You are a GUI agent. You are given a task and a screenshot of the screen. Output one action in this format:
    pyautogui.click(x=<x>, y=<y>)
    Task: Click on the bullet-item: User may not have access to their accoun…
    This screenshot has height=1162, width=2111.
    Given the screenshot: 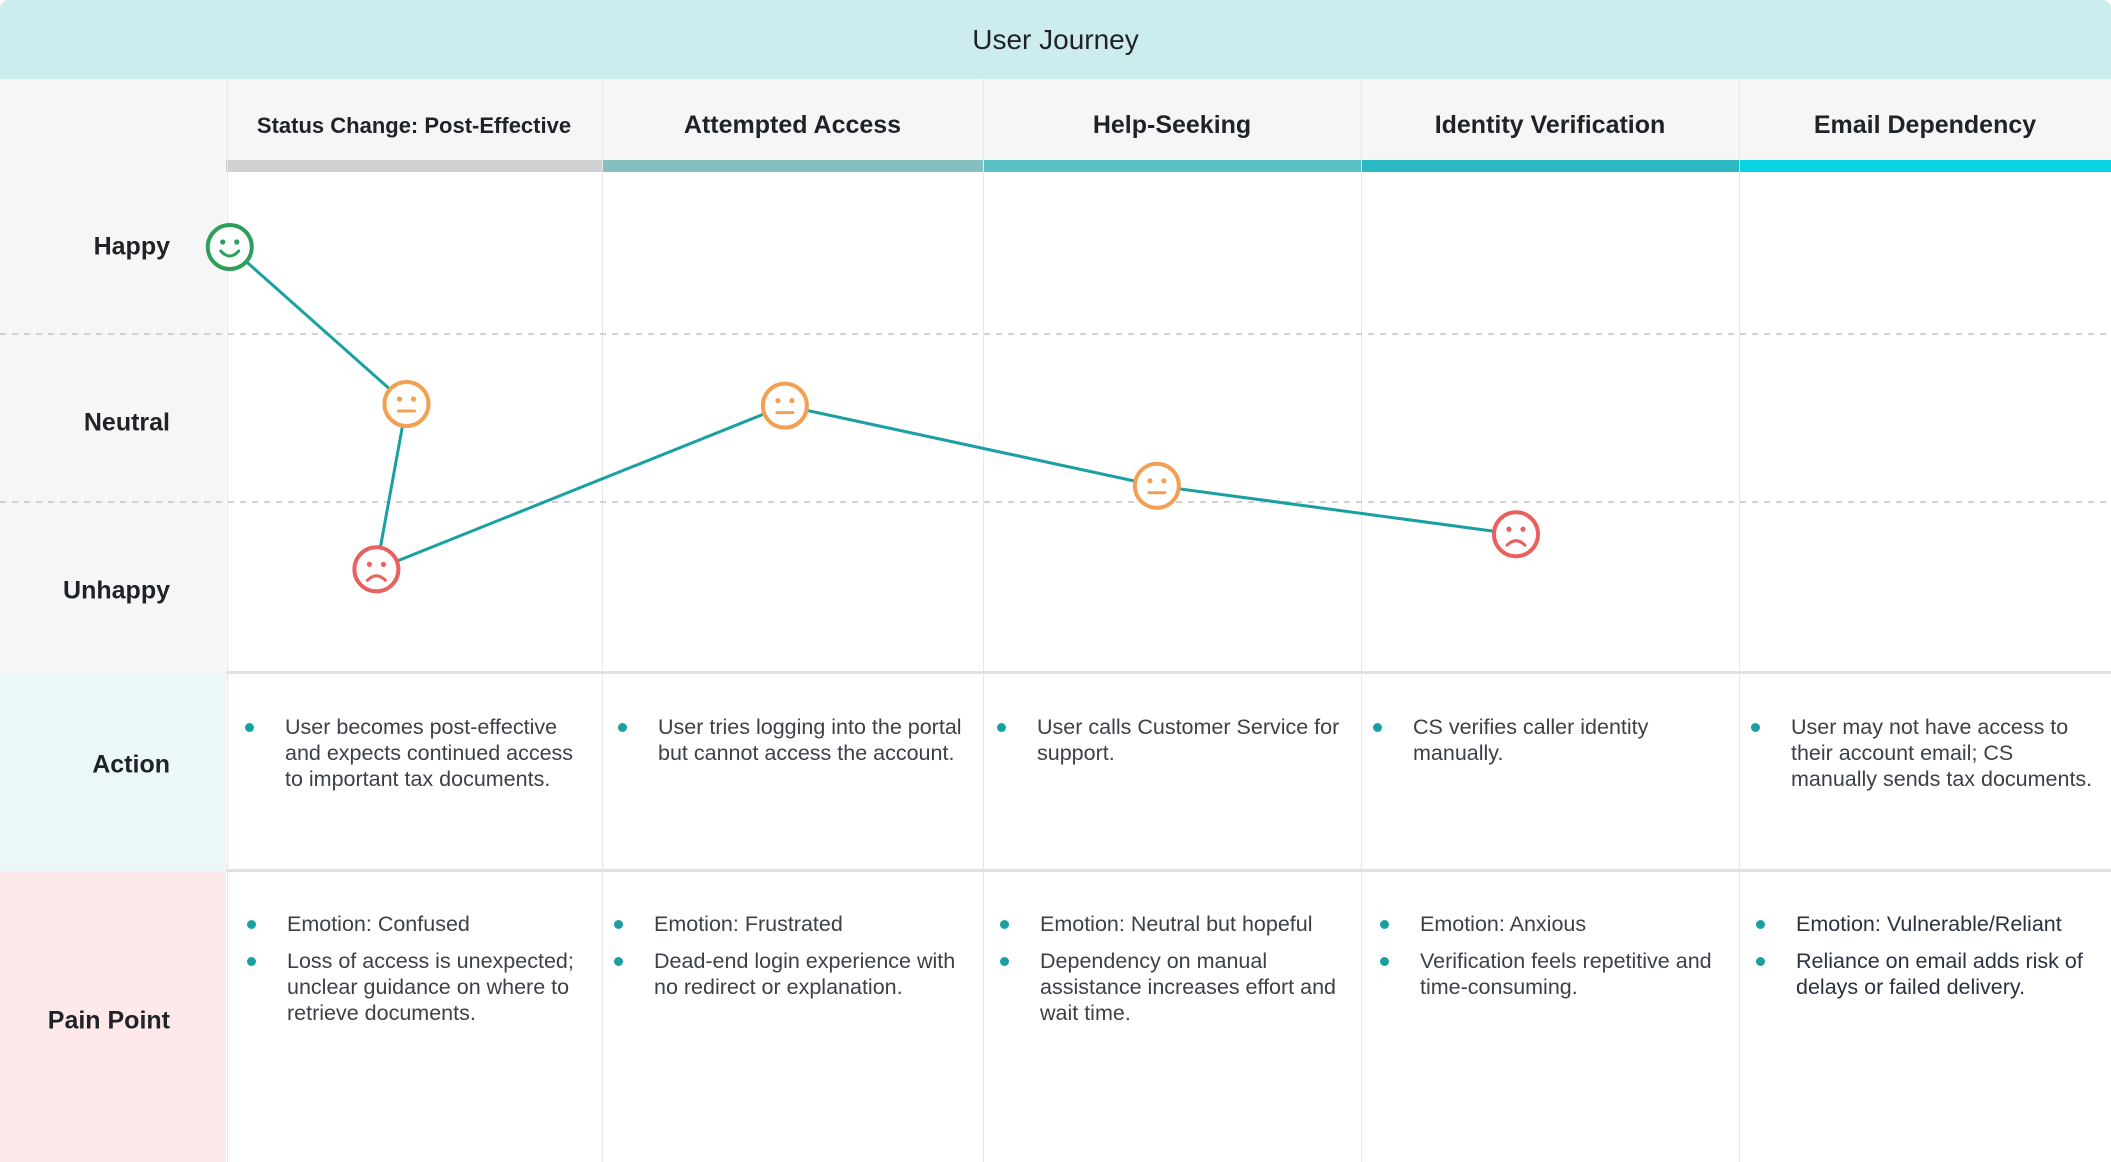 What is the action you would take?
    pyautogui.click(x=1923, y=753)
    